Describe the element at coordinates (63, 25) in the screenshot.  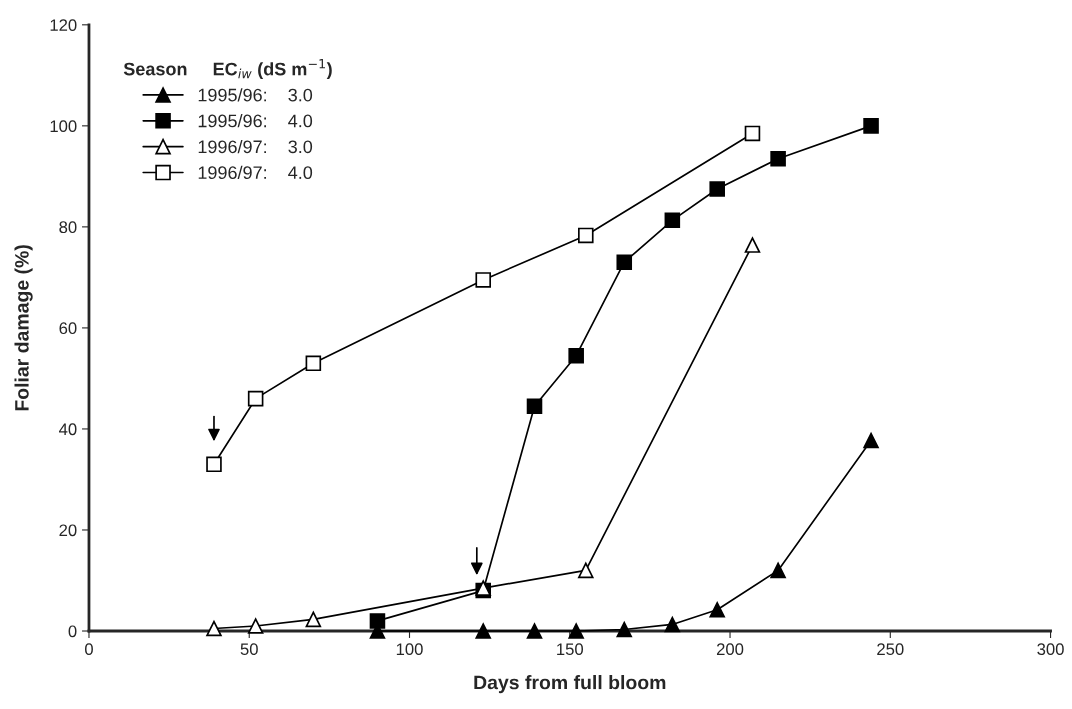
I see `y-tick-label: 120` at that location.